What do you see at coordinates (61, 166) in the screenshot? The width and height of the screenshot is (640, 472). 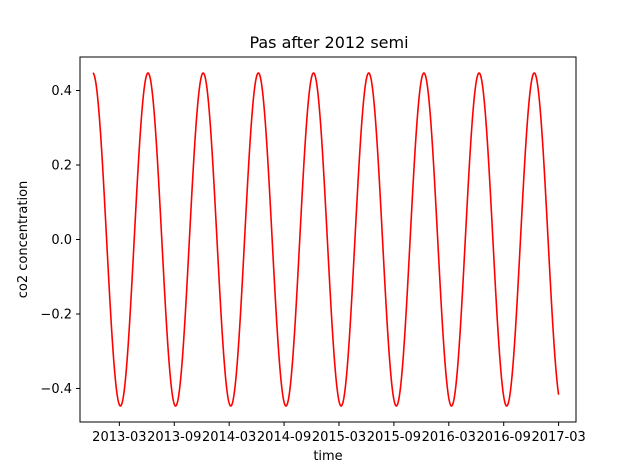 I see `y-tick-label: 0.2` at bounding box center [61, 166].